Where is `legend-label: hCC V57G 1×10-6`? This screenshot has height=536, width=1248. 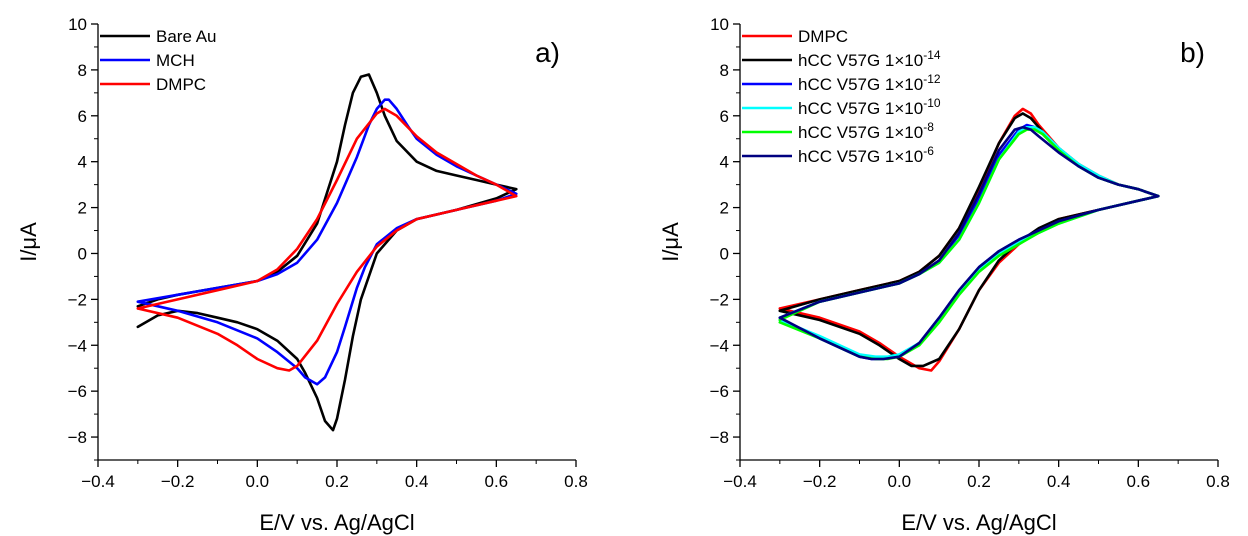
legend-label: hCC V57G 1×10-6 is located at coordinates (866, 155).